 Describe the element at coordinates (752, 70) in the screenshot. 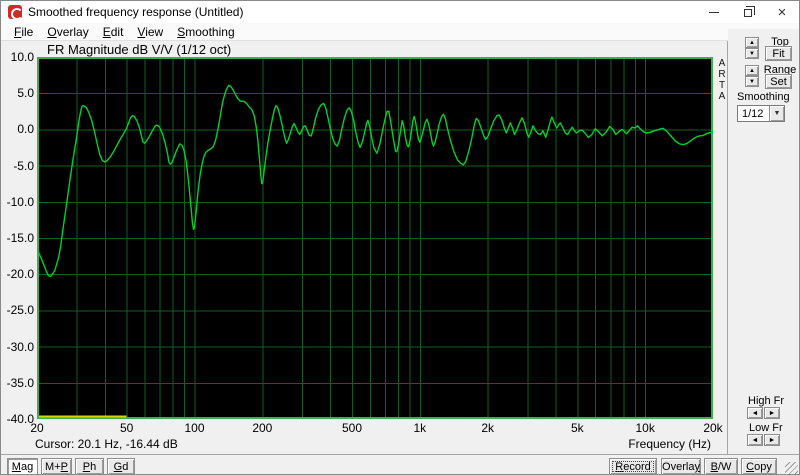

I see `range-up-button: ▲` at that location.